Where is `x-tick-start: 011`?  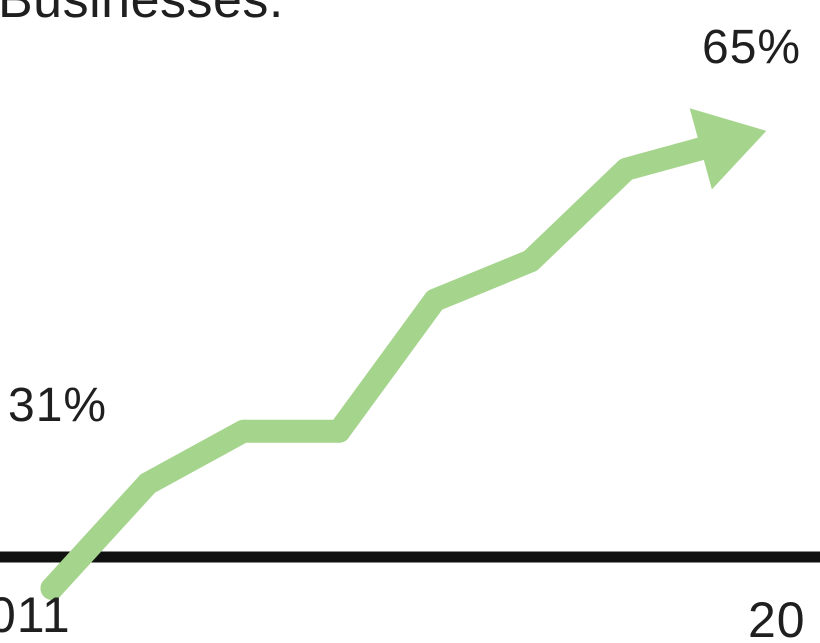 x-tick-start: 011 is located at coordinates (35, 615).